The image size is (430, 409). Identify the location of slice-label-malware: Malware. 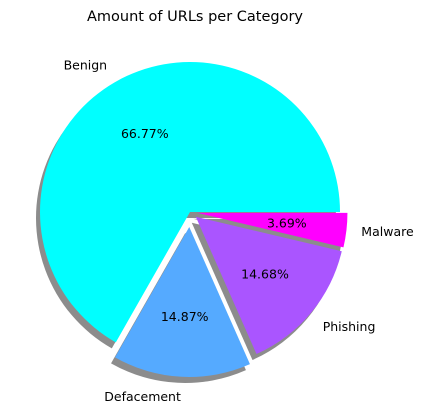
(387, 231).